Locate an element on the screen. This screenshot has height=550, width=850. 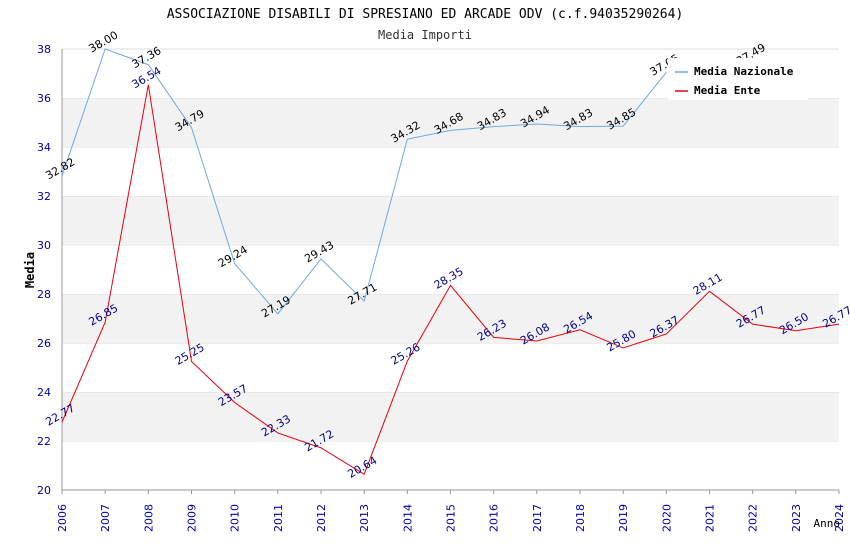
x-tick-label: 2023 is located at coordinates (796, 518).